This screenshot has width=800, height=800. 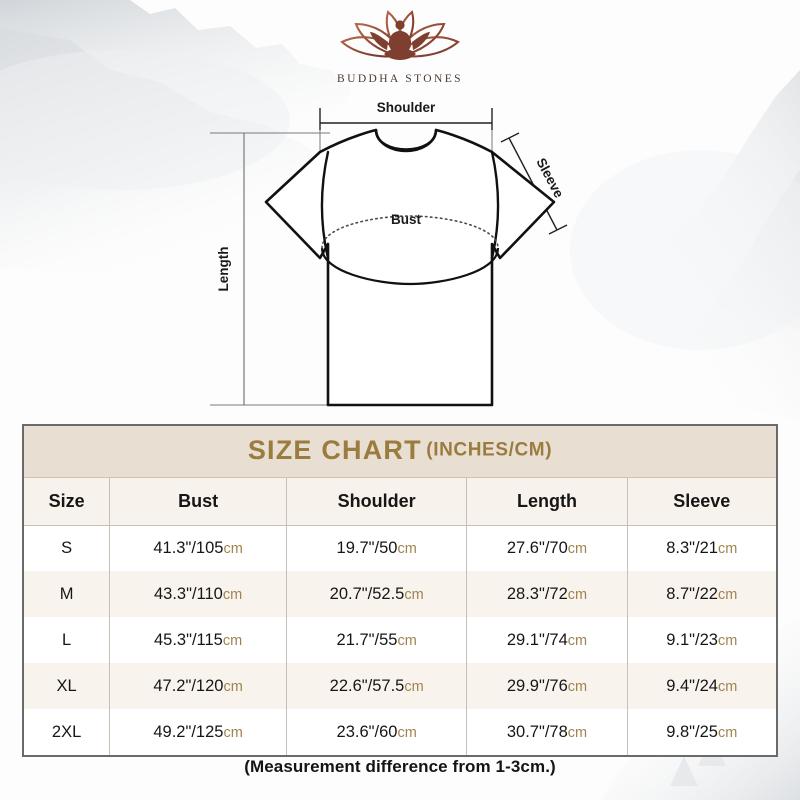 I want to click on column-header-length: Length, so click(x=547, y=502).